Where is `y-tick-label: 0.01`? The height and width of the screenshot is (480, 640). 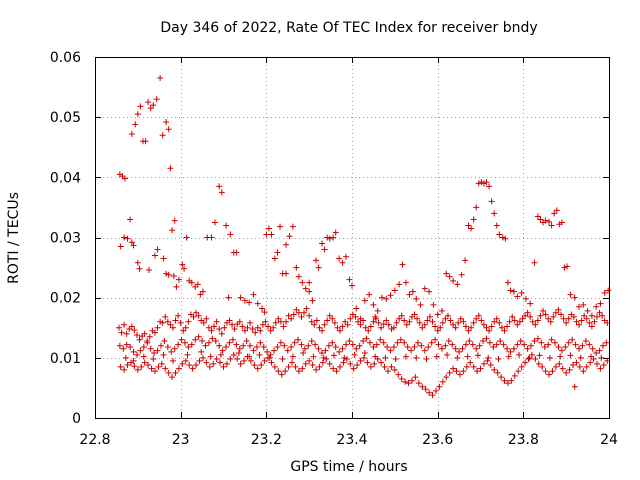 y-tick-label: 0.01 is located at coordinates (65, 359).